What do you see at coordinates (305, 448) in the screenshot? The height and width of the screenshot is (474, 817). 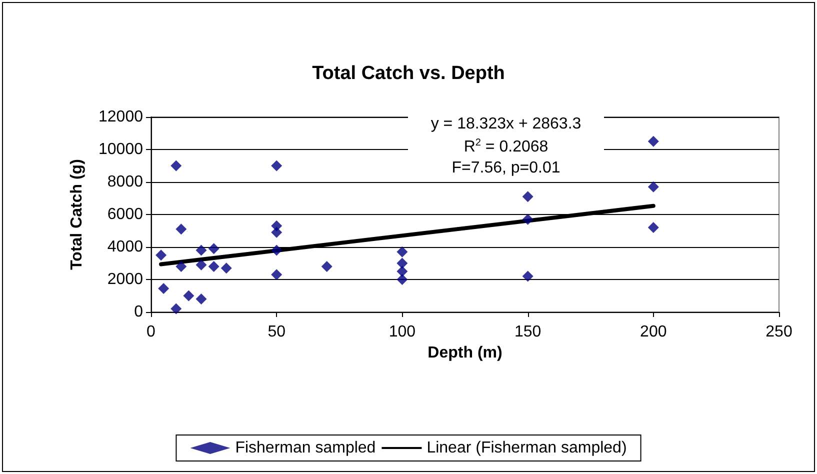 I see `legend-label: Fisherman sampled` at bounding box center [305, 448].